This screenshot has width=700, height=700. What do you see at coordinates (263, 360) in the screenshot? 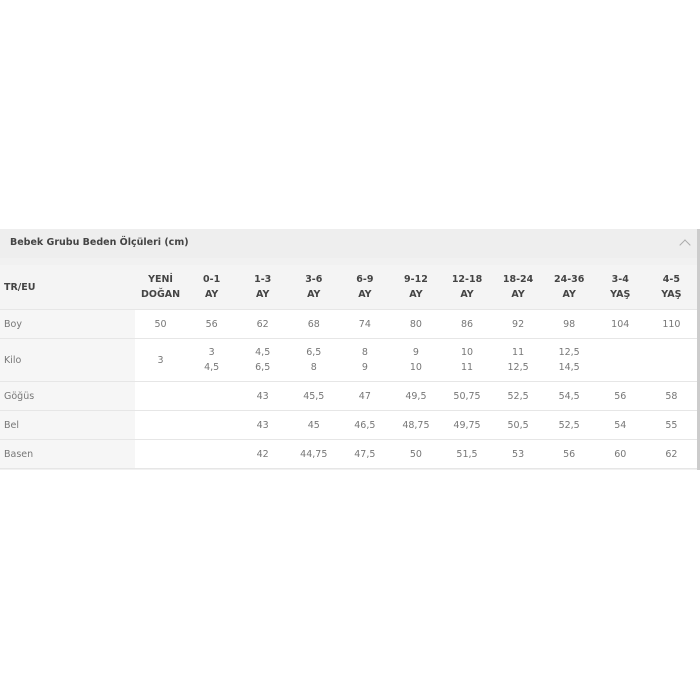
I see `table-cell: 4,5 6,5` at bounding box center [263, 360].